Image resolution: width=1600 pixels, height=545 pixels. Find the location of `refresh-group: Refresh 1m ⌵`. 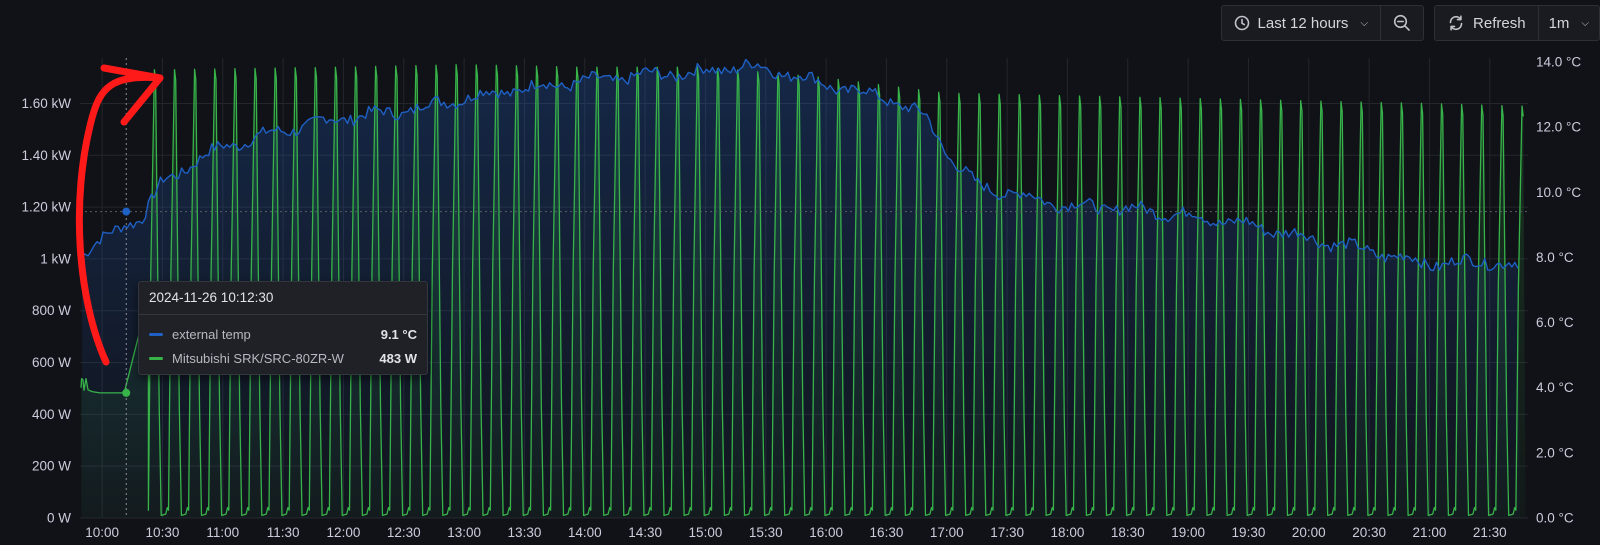

refresh-group: Refresh 1m ⌵ is located at coordinates (1517, 23).